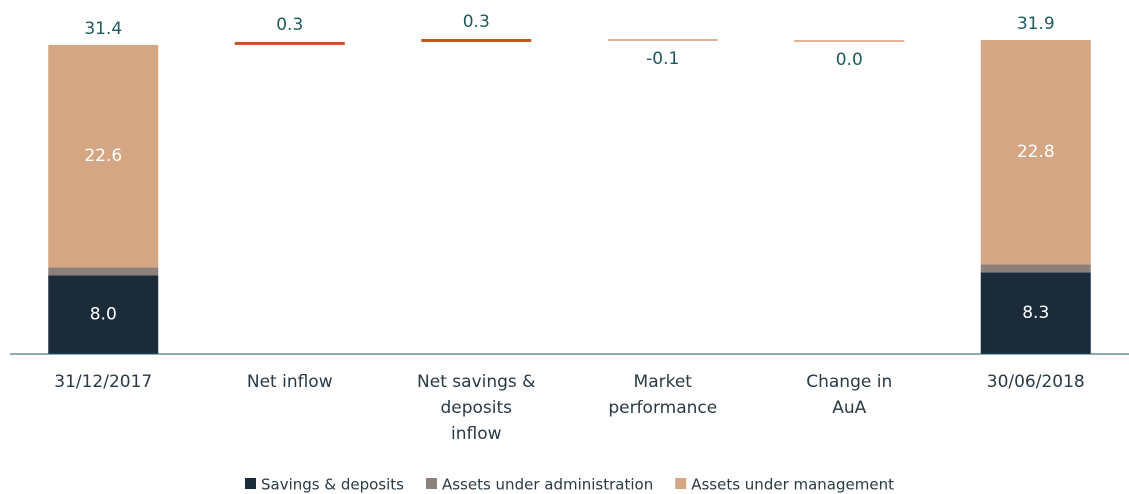  What do you see at coordinates (547, 485) in the screenshot?
I see `legend-label: Assets under administration` at bounding box center [547, 485].